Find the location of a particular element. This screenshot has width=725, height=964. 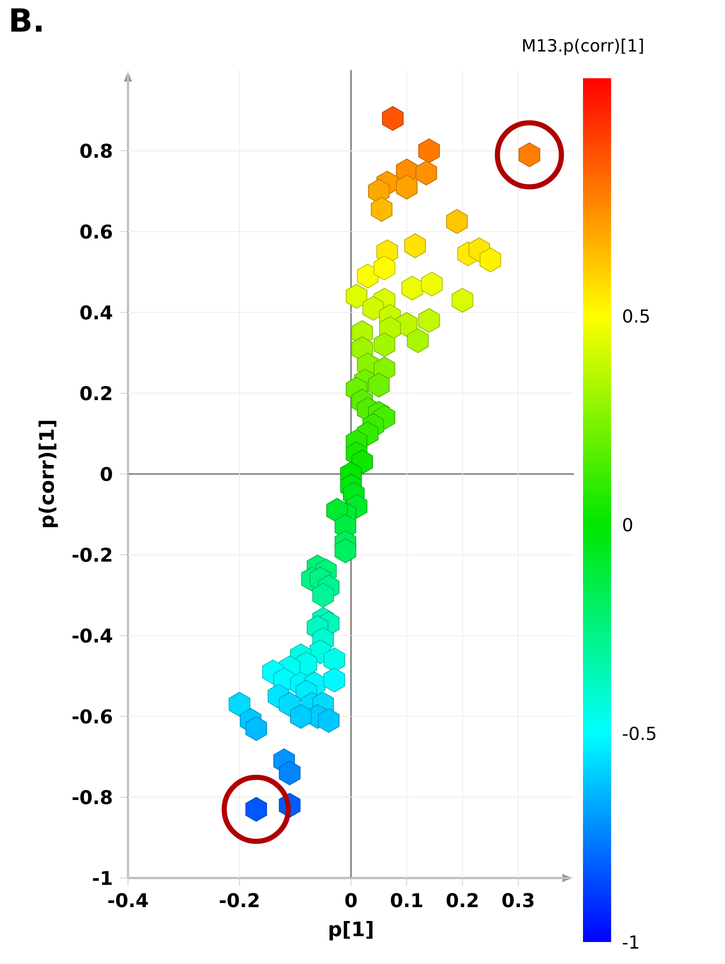

color-bar-title: M13.p(corr)[1] is located at coordinates (583, 47).